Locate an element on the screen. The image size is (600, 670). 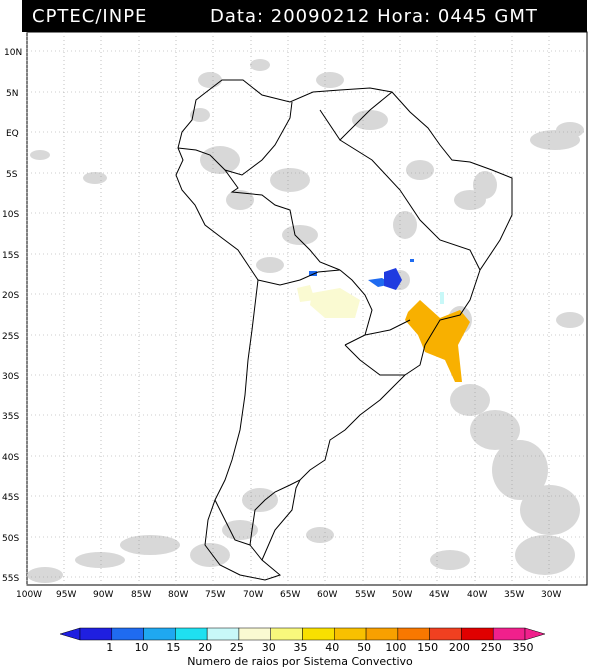
legend-tick-label: 250 is located at coordinates (491, 647).